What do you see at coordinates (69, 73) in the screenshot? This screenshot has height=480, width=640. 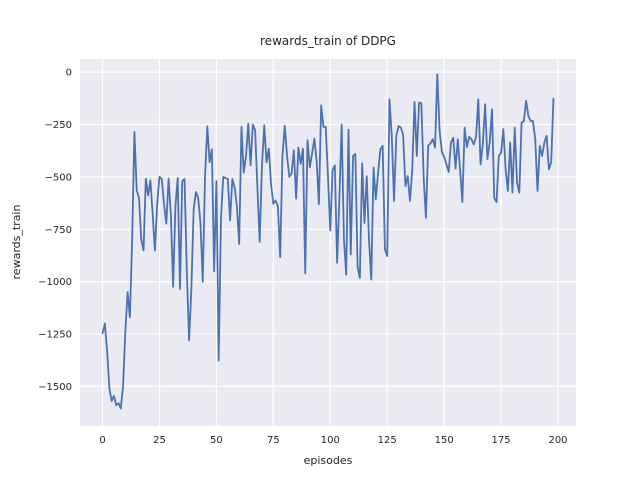 I see `y-tick-label: 0` at bounding box center [69, 73].